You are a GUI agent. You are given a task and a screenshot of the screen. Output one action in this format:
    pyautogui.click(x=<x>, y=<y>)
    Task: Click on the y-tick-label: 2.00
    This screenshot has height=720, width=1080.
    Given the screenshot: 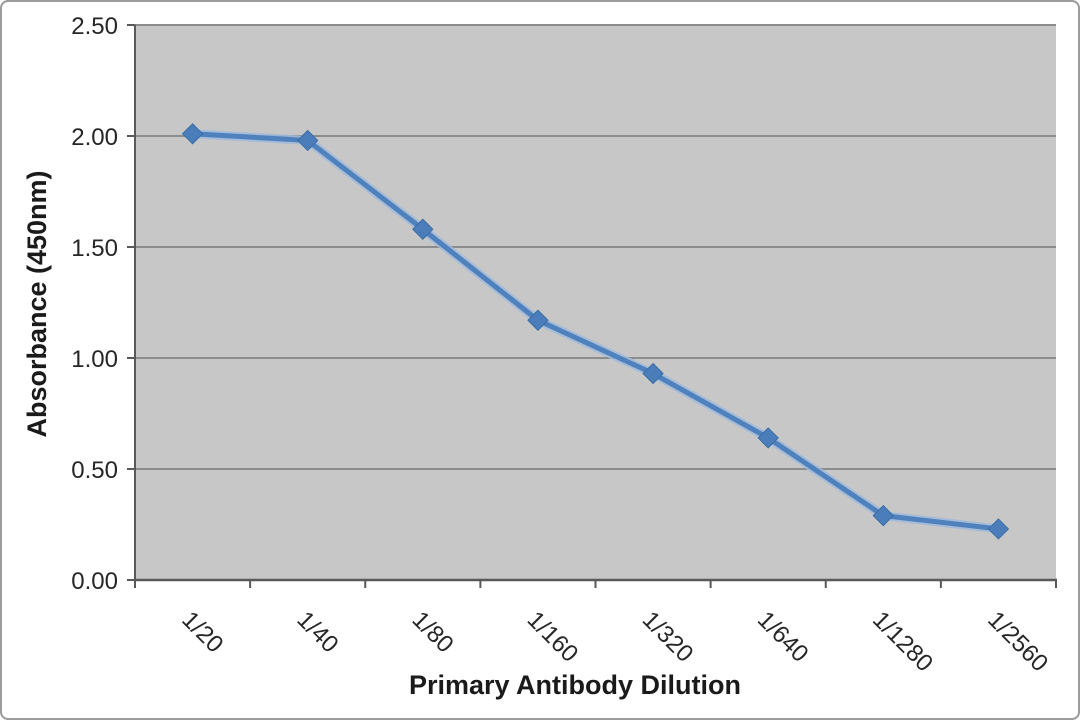 What is the action you would take?
    pyautogui.click(x=94, y=137)
    